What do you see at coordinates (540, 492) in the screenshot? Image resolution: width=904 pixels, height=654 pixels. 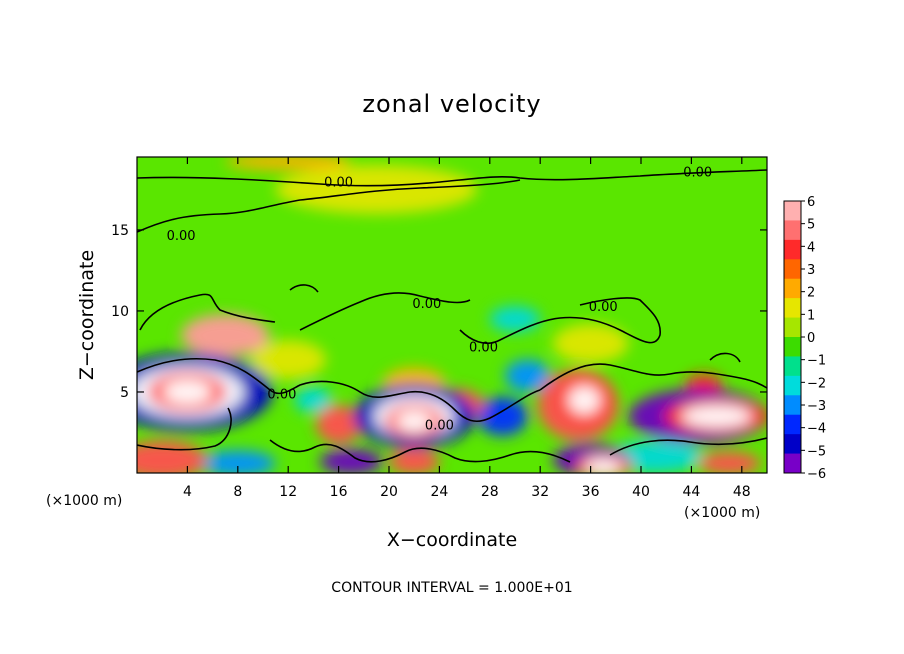 I see `x-tick-label: 32` at bounding box center [540, 492].